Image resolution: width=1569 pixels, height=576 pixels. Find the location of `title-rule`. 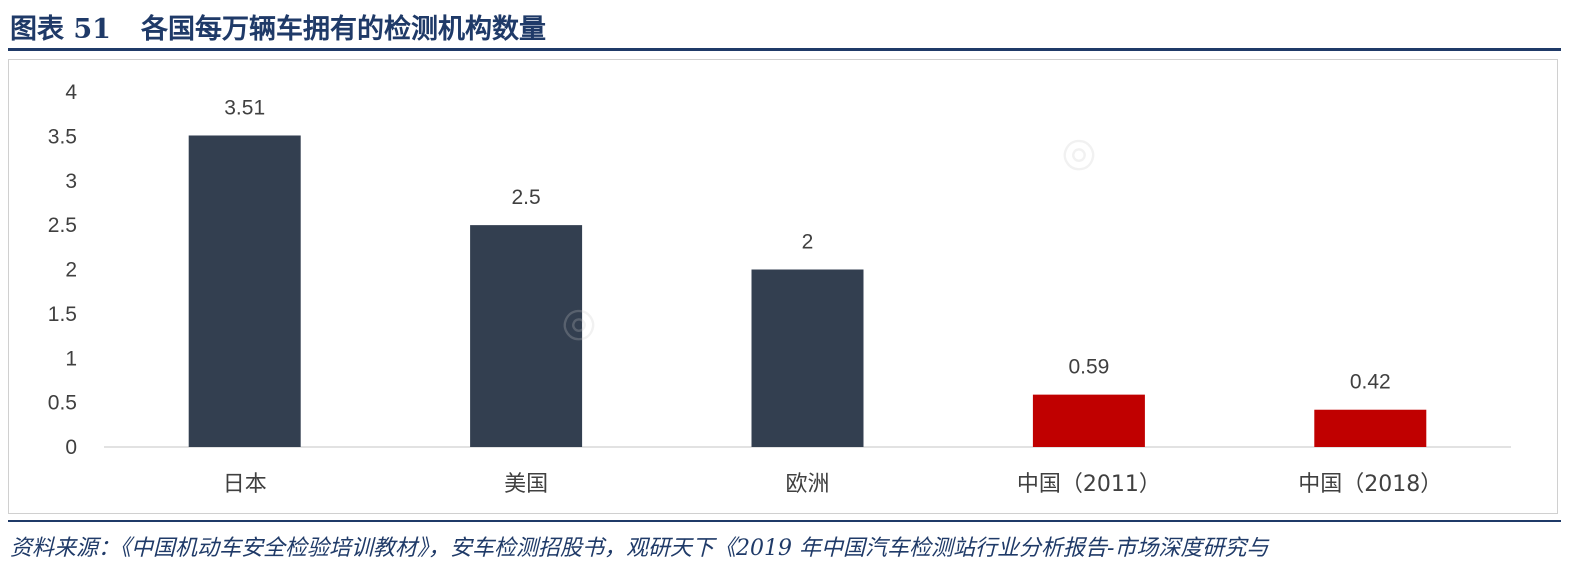

title-rule is located at coordinates (784, 49).